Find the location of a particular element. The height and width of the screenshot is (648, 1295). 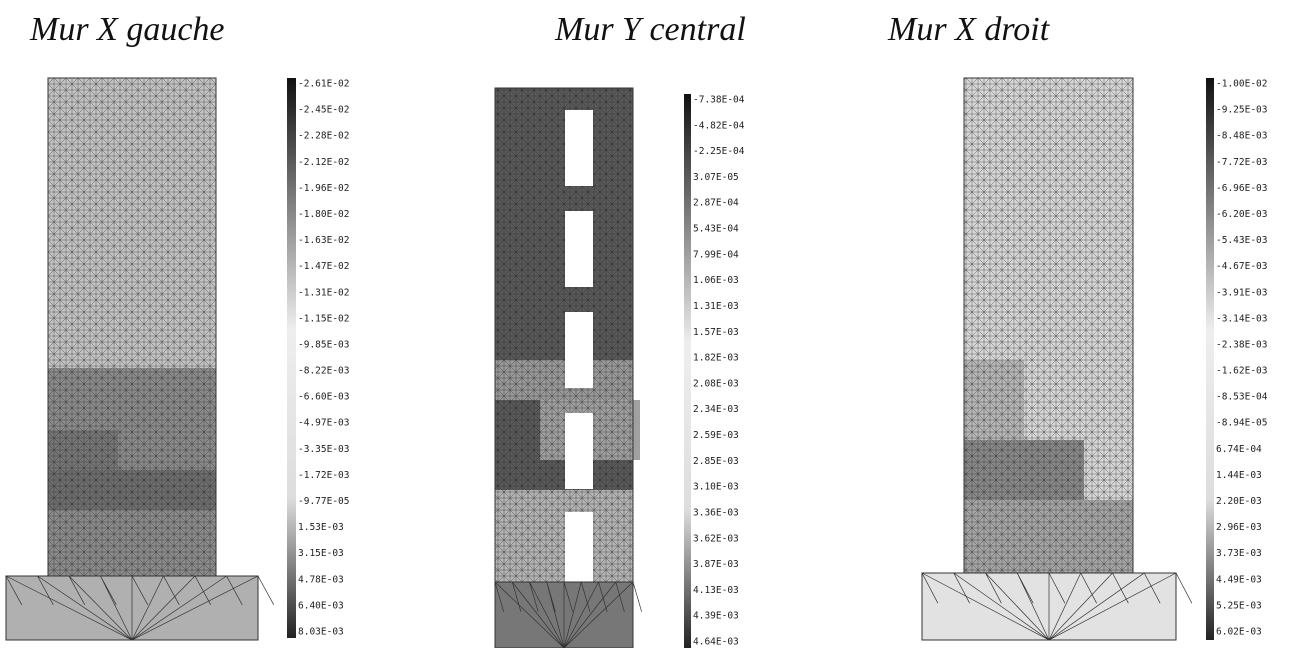

scale-label: 8.03E-03 is located at coordinates (321, 632).